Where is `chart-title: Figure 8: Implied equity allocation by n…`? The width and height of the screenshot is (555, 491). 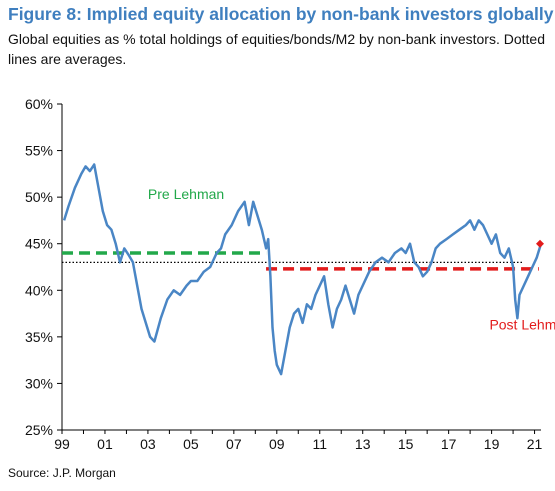
chart-title: Figure 8: Implied equity allocation by n… is located at coordinates (281, 14).